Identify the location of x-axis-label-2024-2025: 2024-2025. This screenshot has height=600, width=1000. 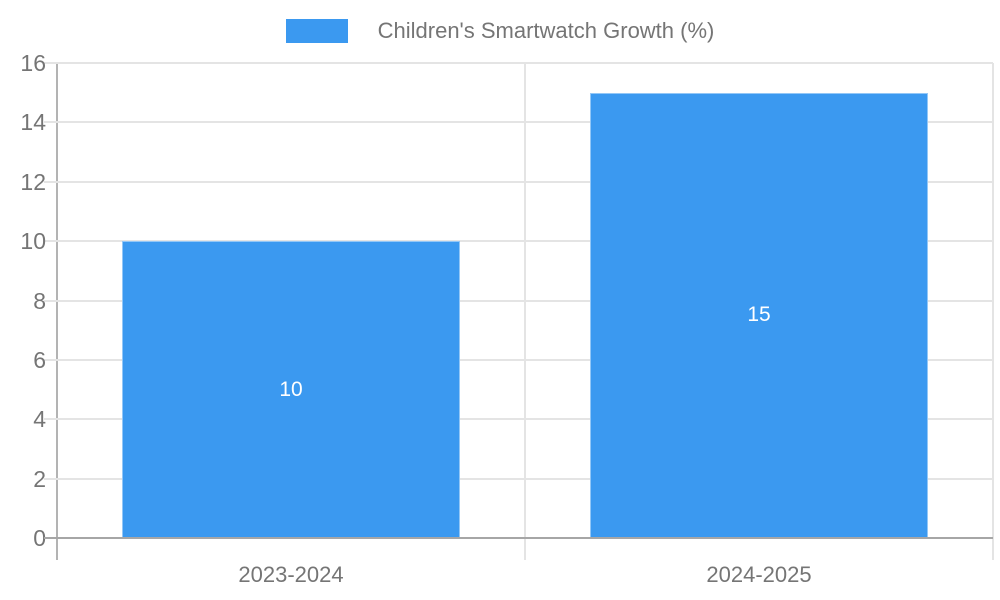
(759, 574).